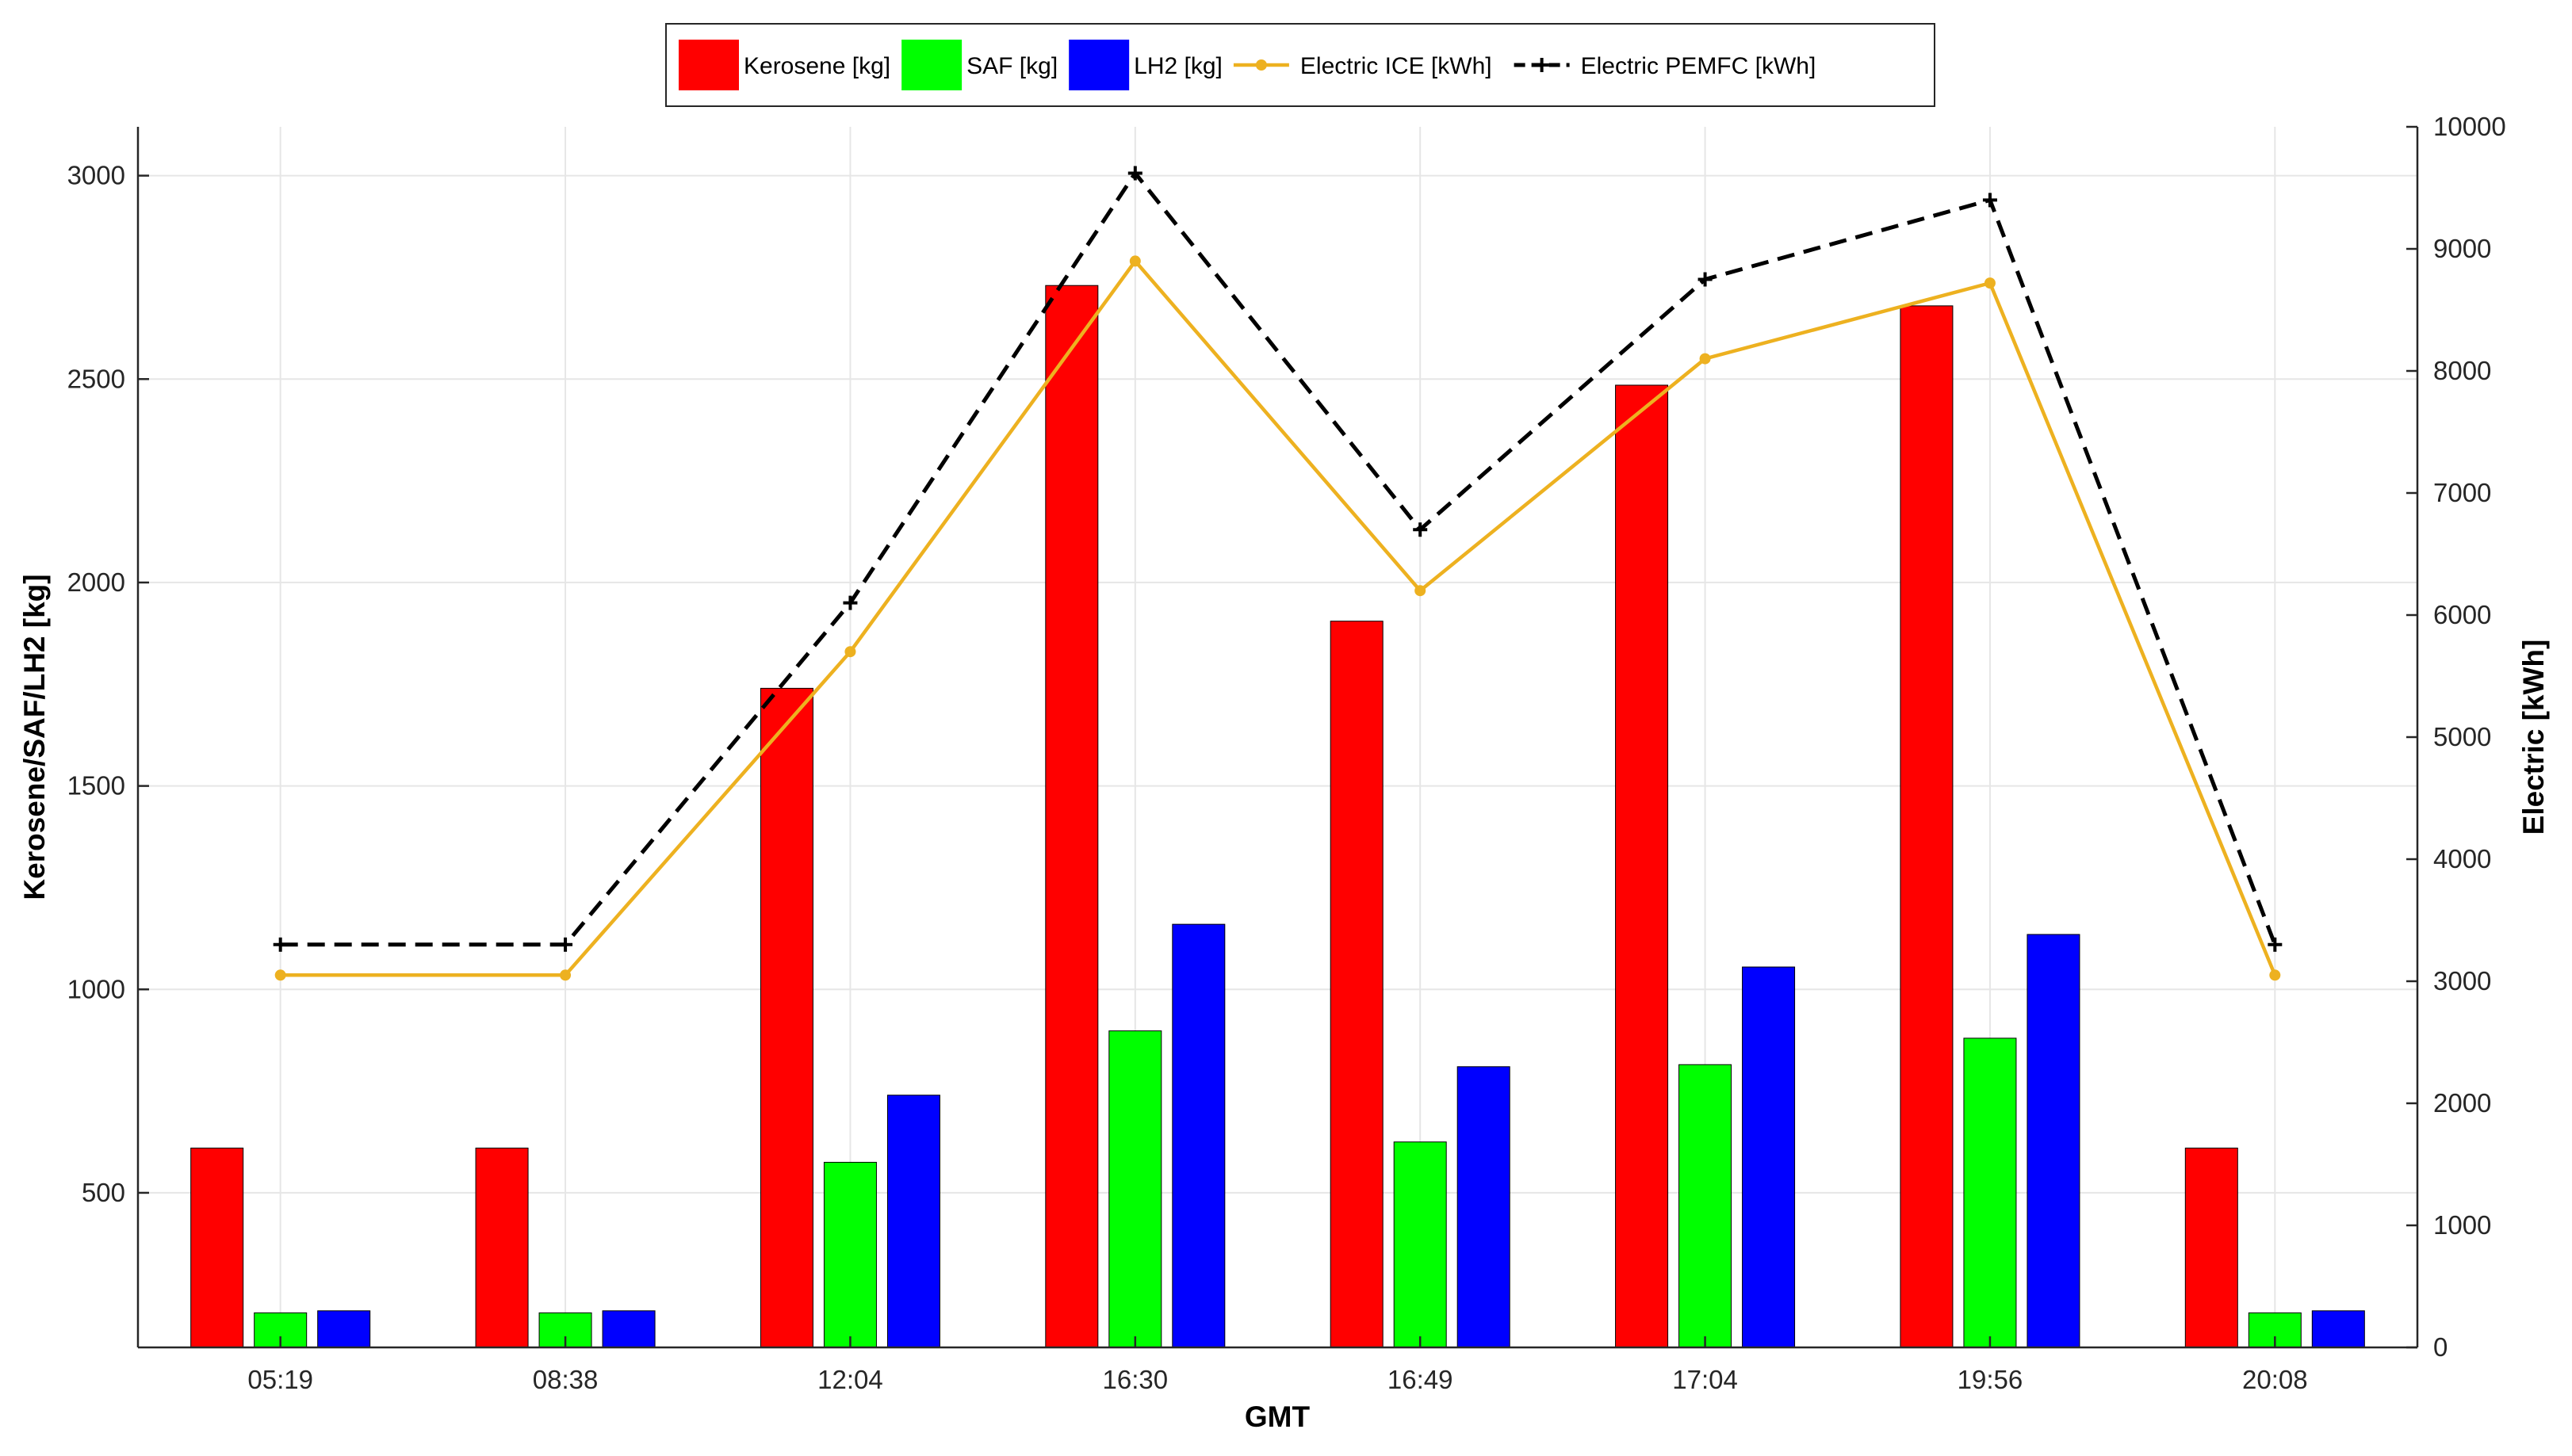 The image size is (2572, 1456). What do you see at coordinates (280, 1379) in the screenshot?
I see `x-tick-label: 05:19` at bounding box center [280, 1379].